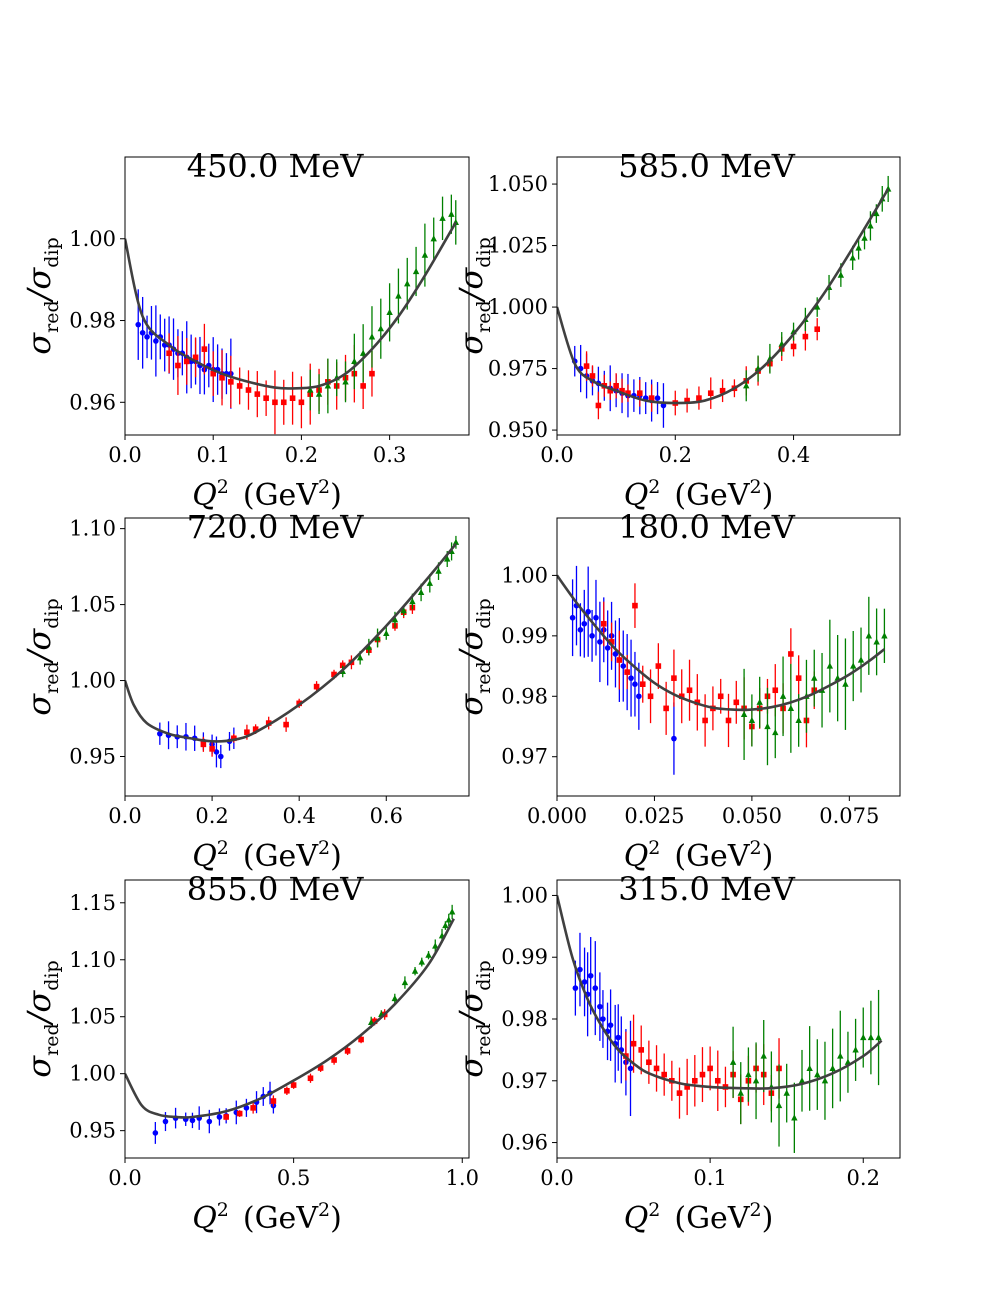 This screenshot has width=1000, height=1300. What do you see at coordinates (92, 1017) in the screenshot?
I see `y-tick-label: 1.05` at bounding box center [92, 1017].